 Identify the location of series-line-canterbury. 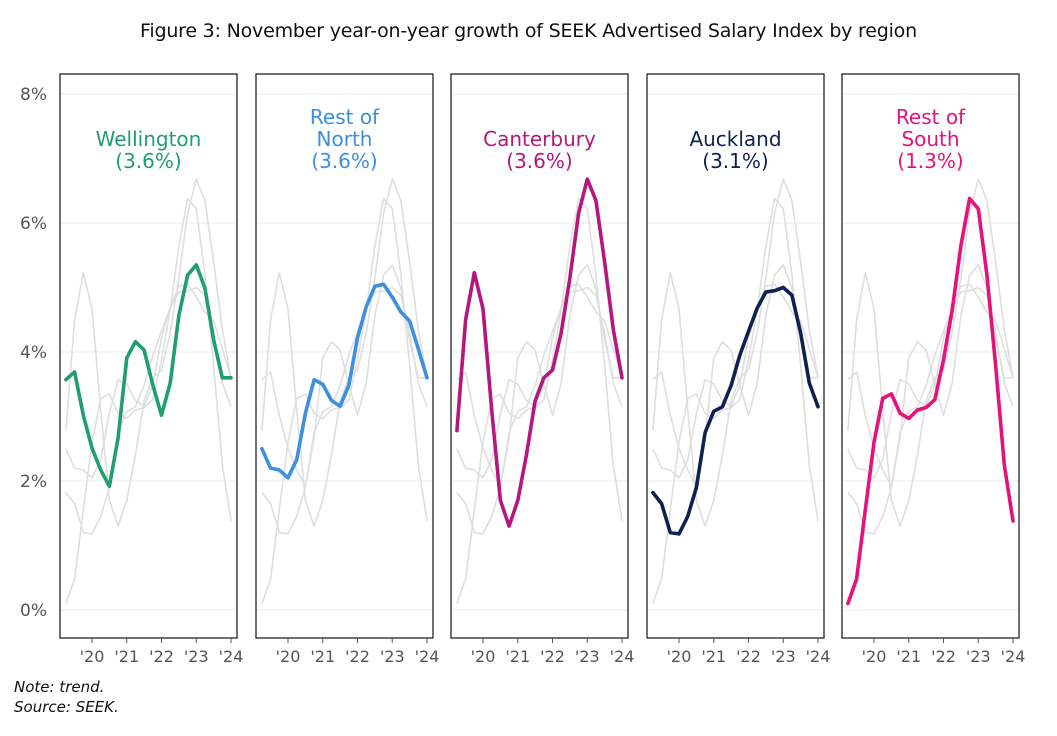
(539, 352).